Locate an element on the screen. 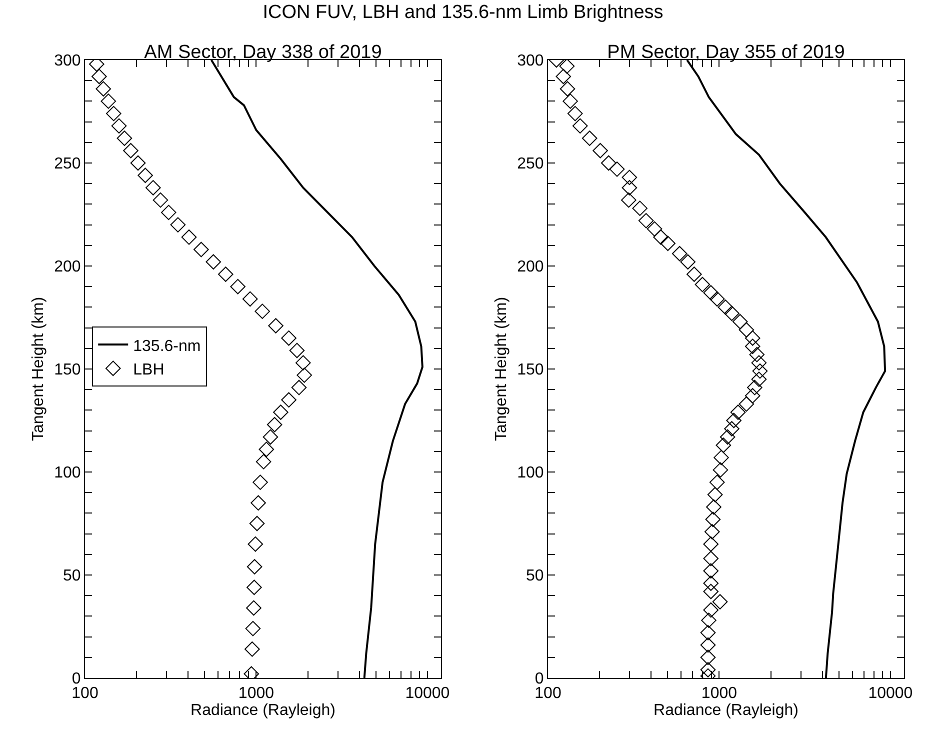 The height and width of the screenshot is (733, 926). chart-subtitle: AM Sector, Day 338 of 2019 is located at coordinates (263, 52).